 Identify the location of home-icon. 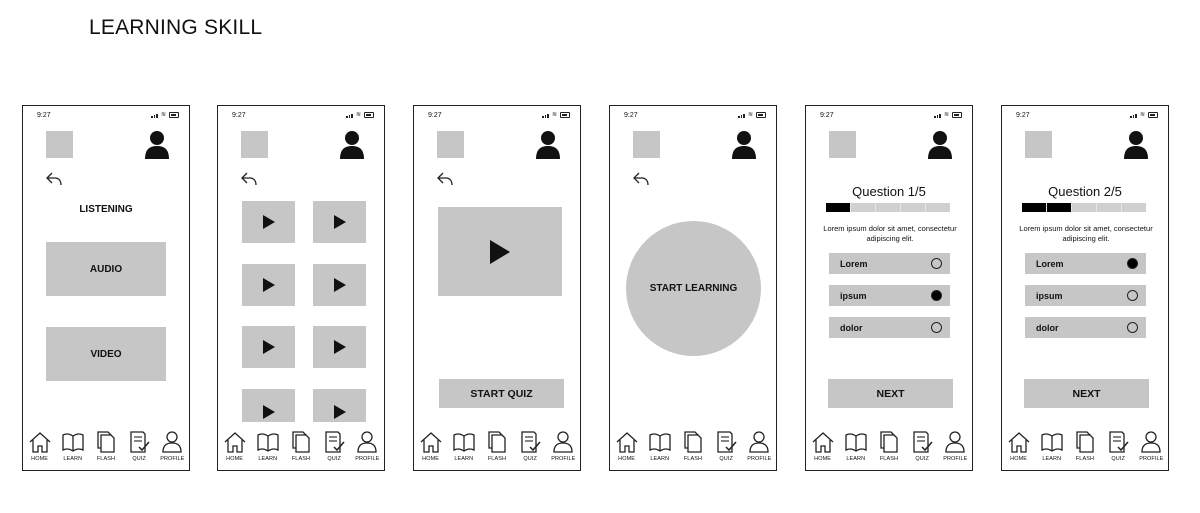
(823, 442).